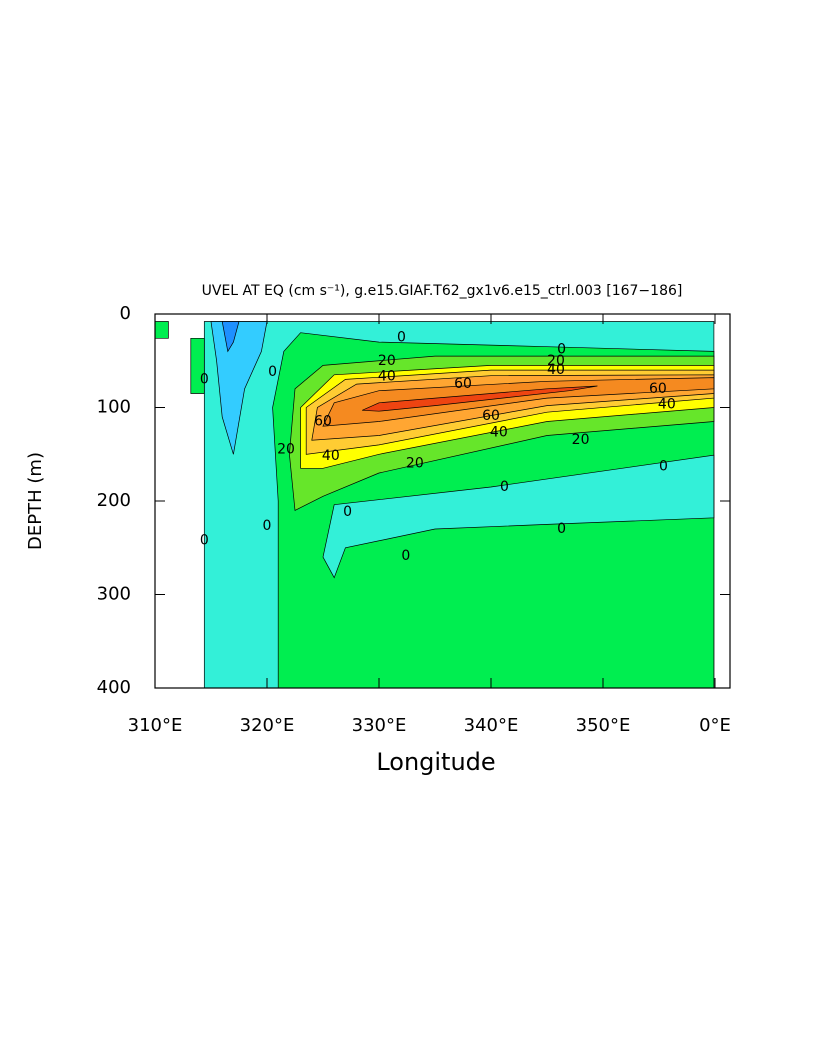 The width and height of the screenshot is (818, 1059). What do you see at coordinates (125, 313) in the screenshot?
I see `y-tick-label: 0` at bounding box center [125, 313].